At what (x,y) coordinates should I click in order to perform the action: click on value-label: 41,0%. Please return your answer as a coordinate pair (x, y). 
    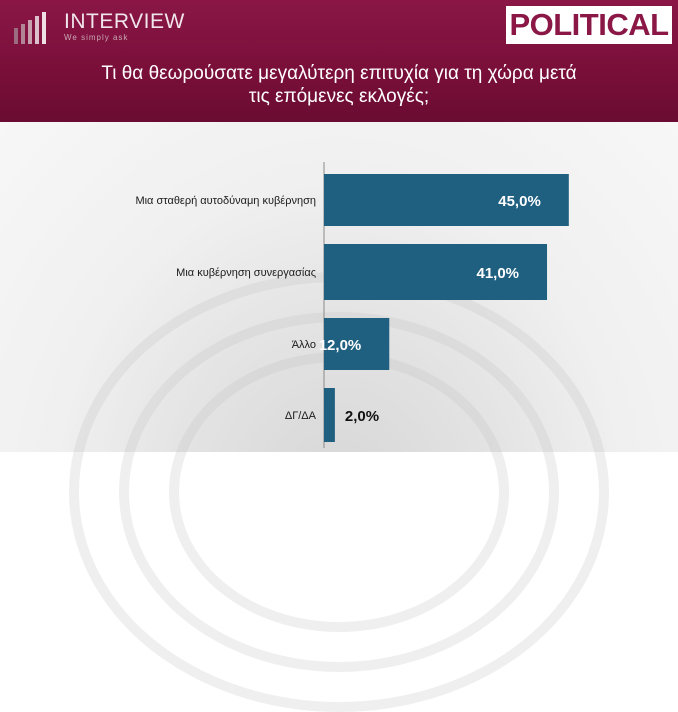
    Looking at the image, I should click on (497, 273).